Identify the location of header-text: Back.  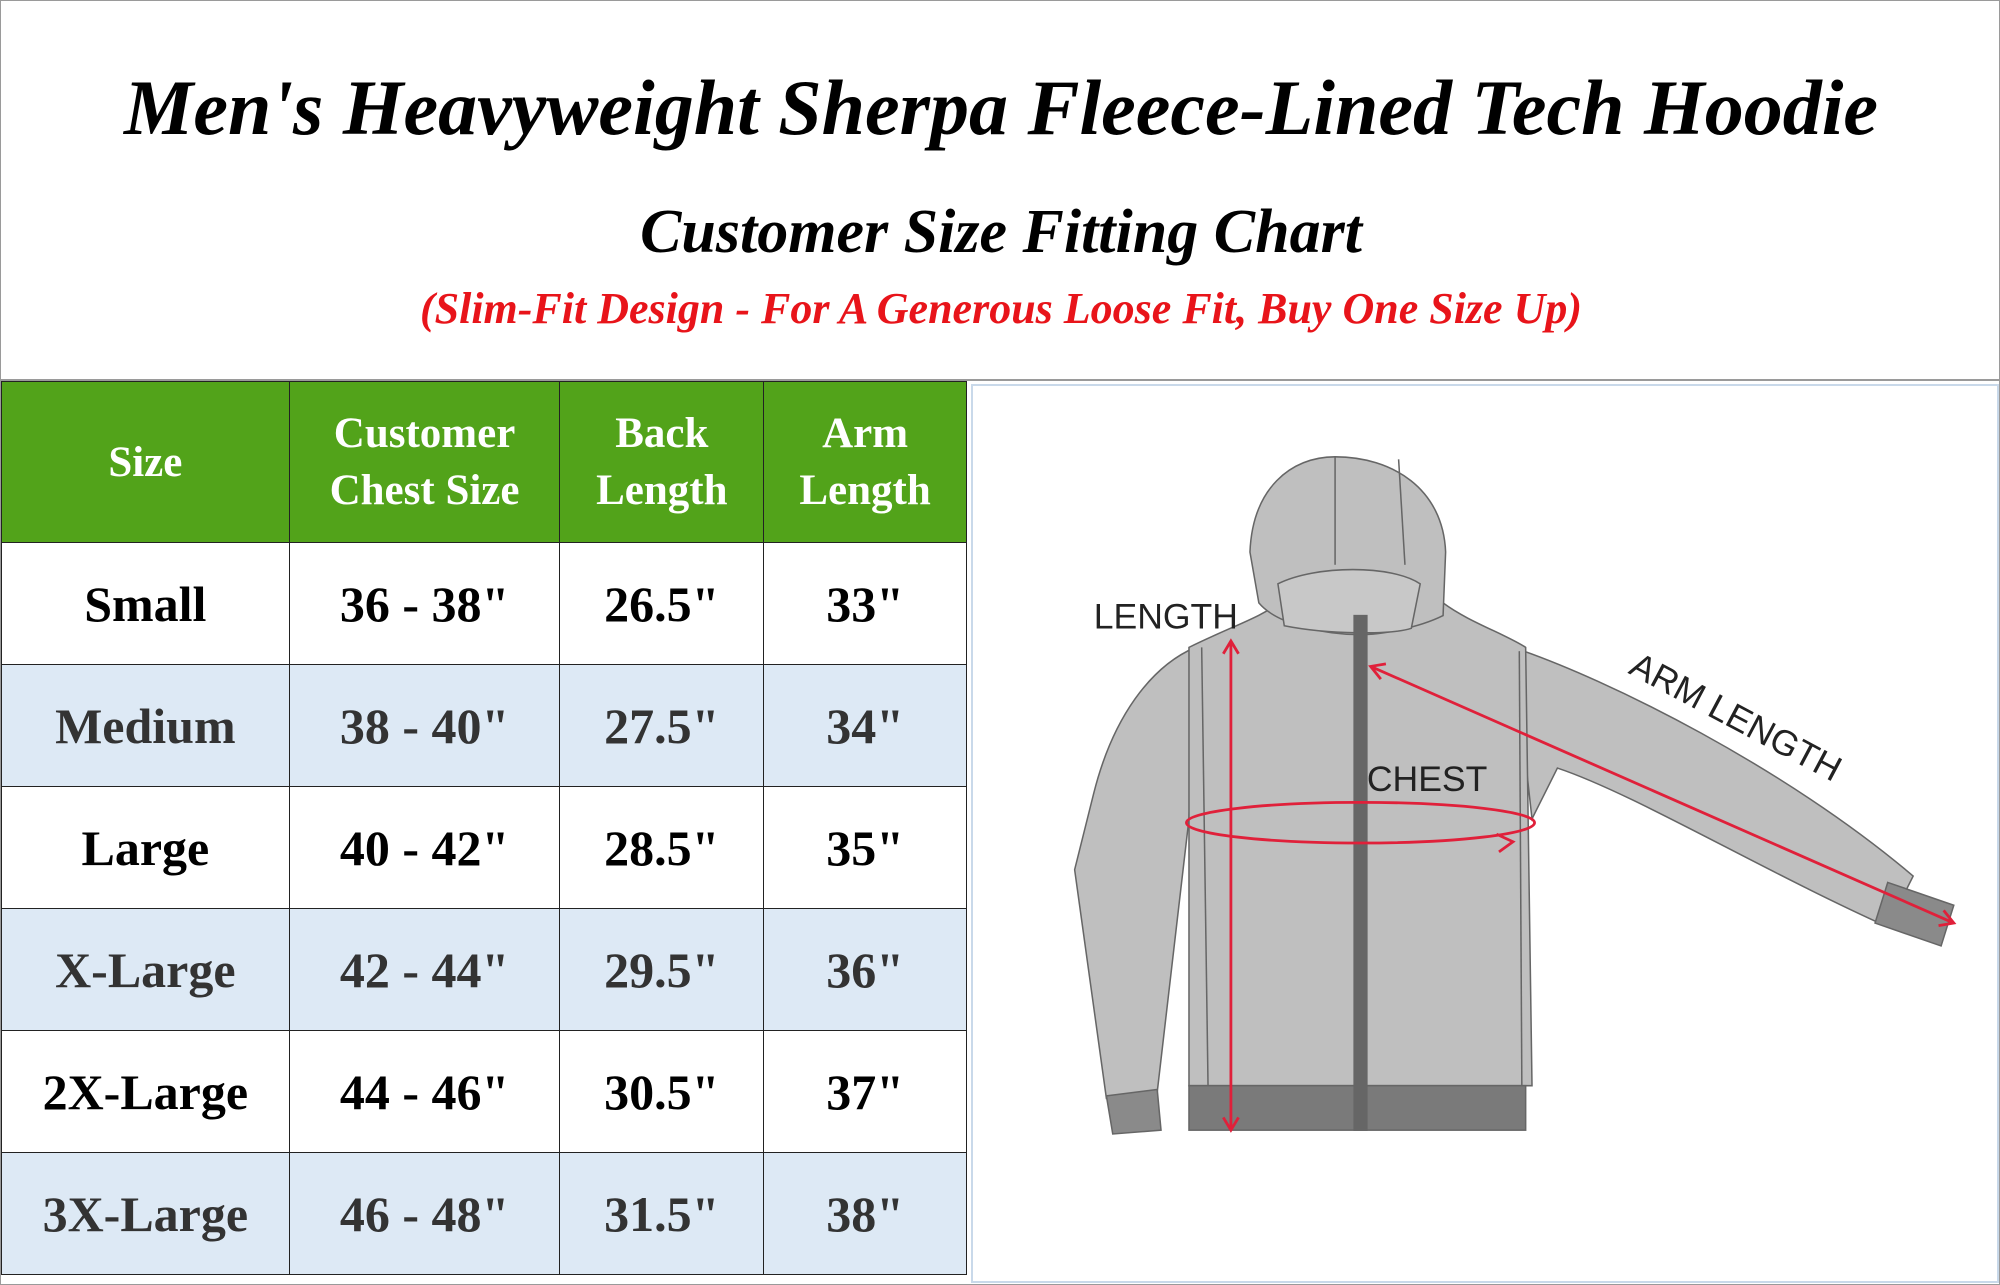
(662, 433).